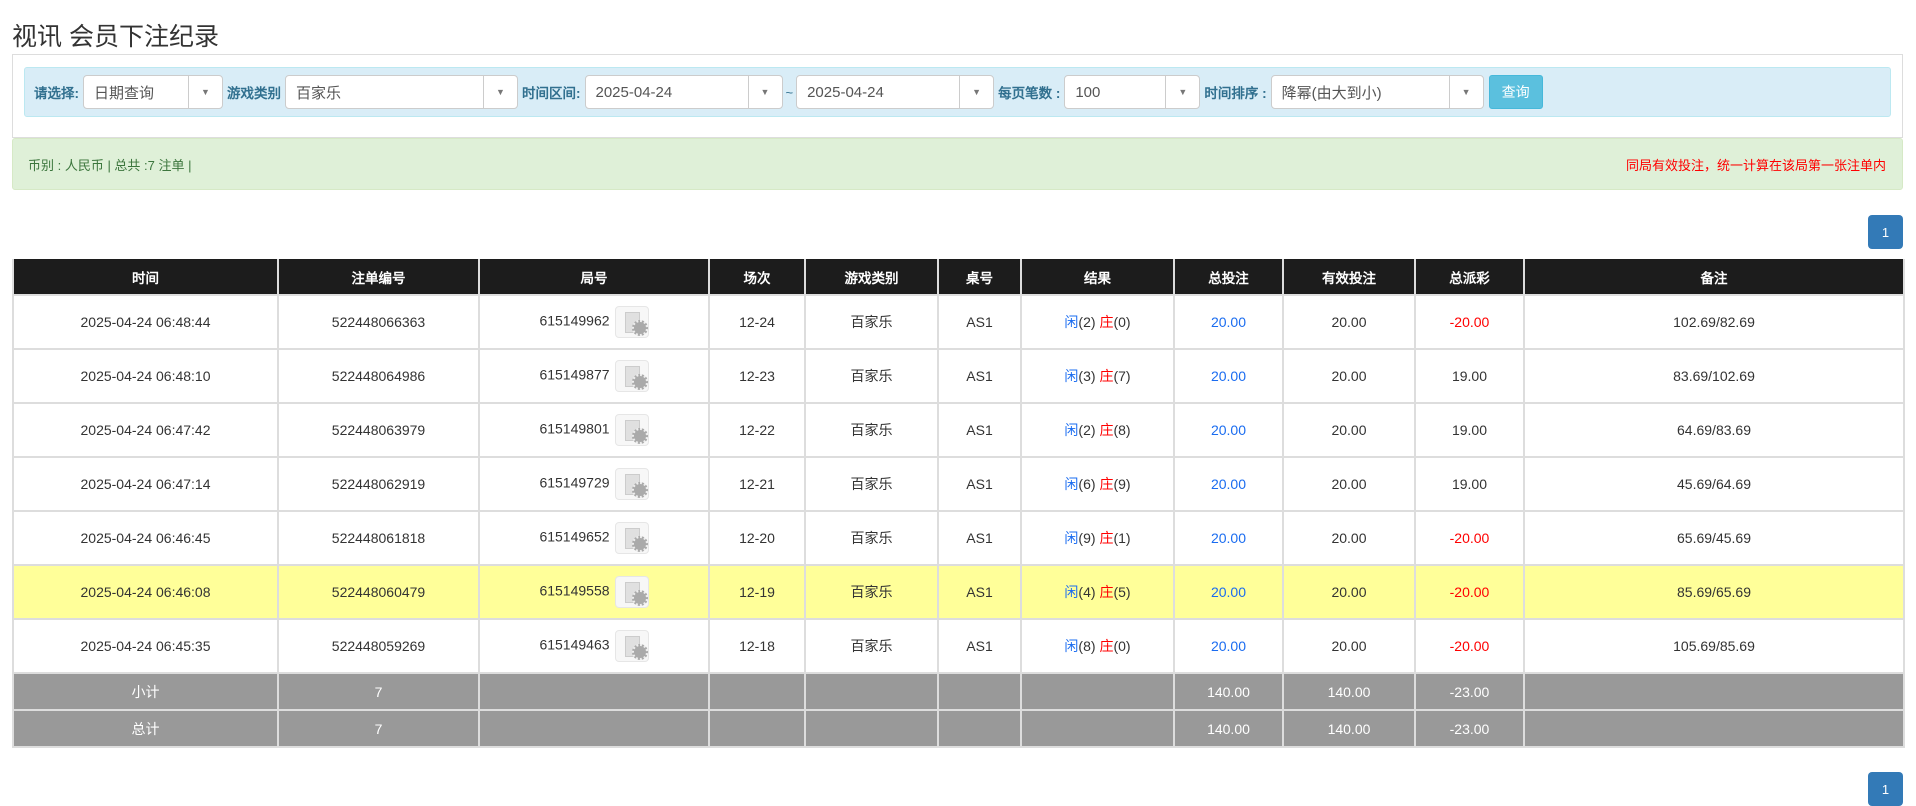  What do you see at coordinates (594, 538) in the screenshot?
I see `round-cell: 615149652` at bounding box center [594, 538].